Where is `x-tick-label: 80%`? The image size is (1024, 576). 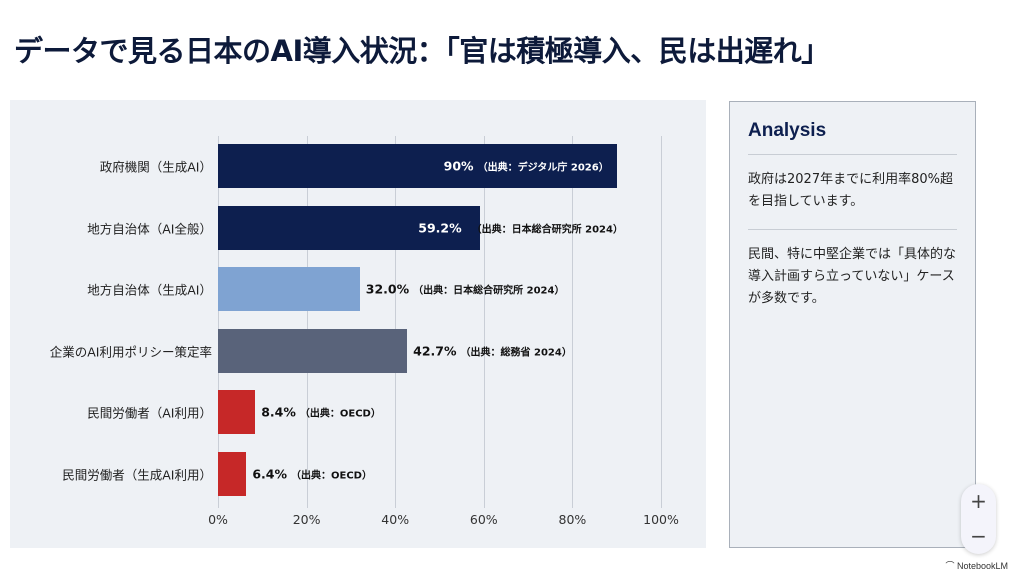
x-tick-label: 80% is located at coordinates (572, 519).